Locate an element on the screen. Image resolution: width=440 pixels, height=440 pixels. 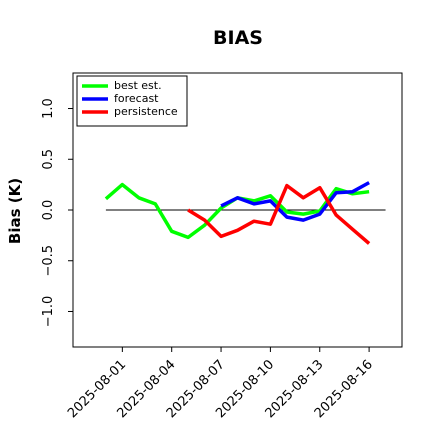
series-lines is located at coordinates (237, 213).